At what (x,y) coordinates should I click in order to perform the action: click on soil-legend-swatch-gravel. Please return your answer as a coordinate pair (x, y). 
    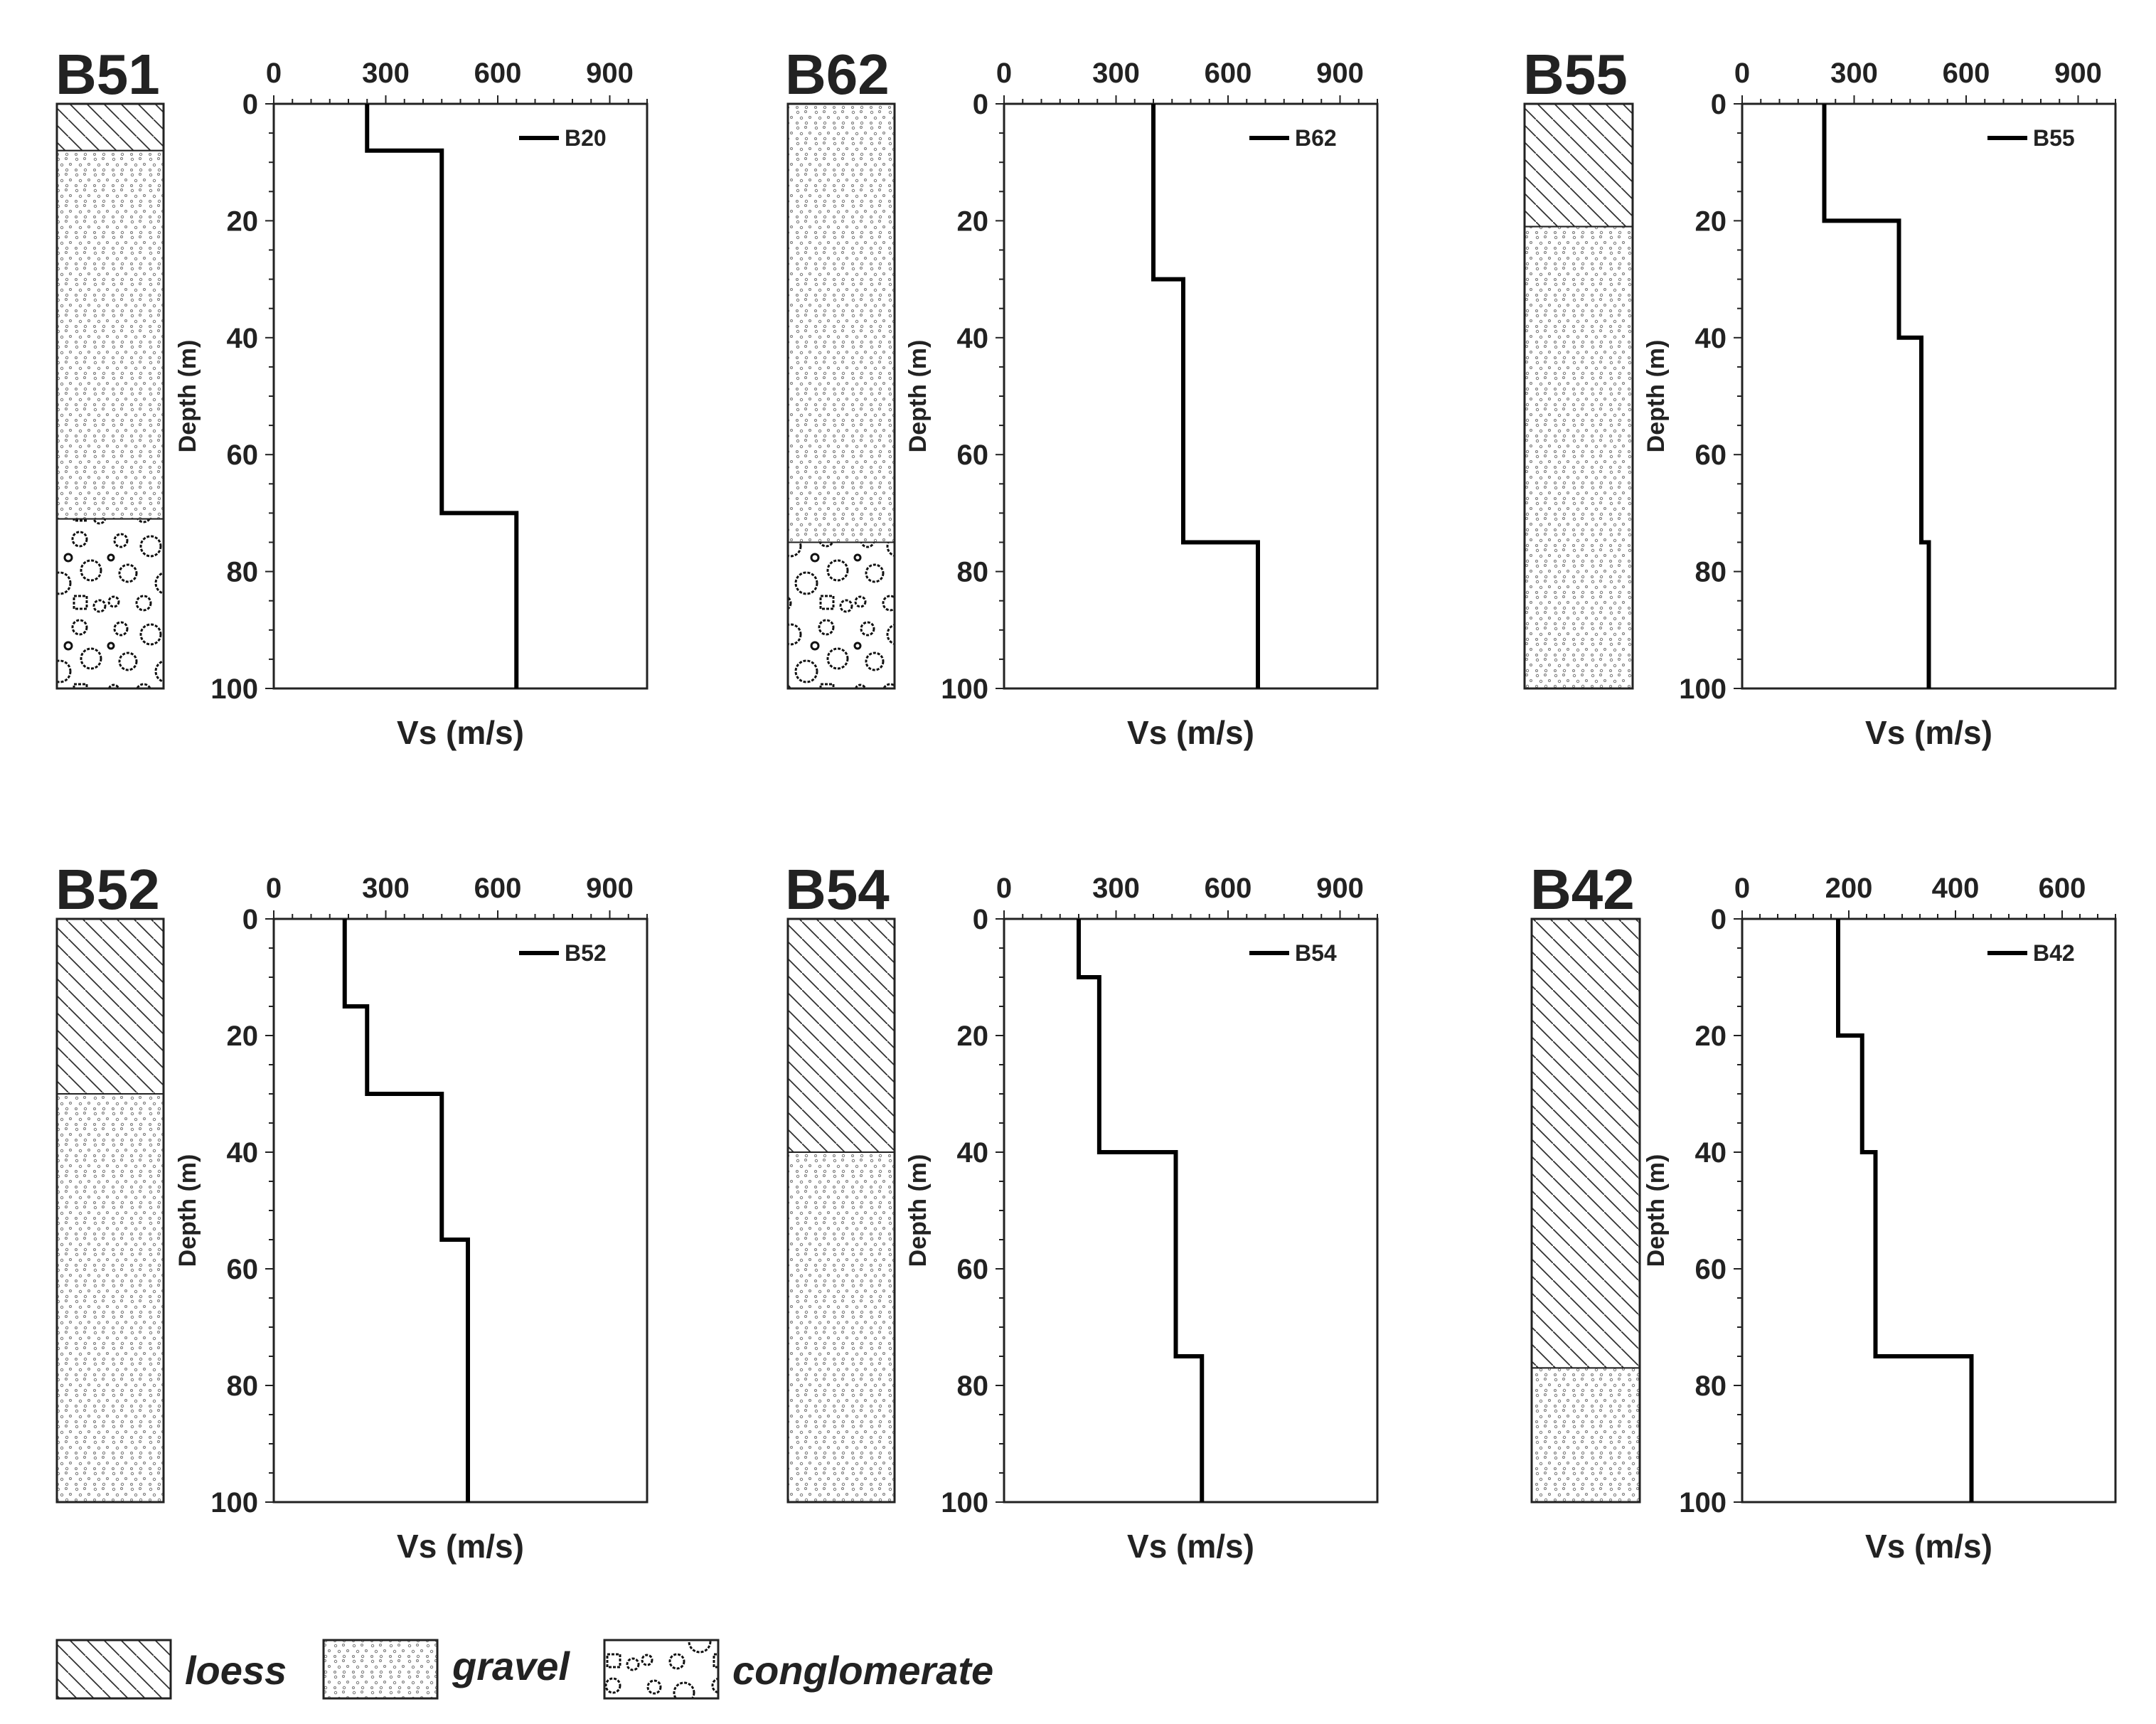
    Looking at the image, I should click on (381, 1669).